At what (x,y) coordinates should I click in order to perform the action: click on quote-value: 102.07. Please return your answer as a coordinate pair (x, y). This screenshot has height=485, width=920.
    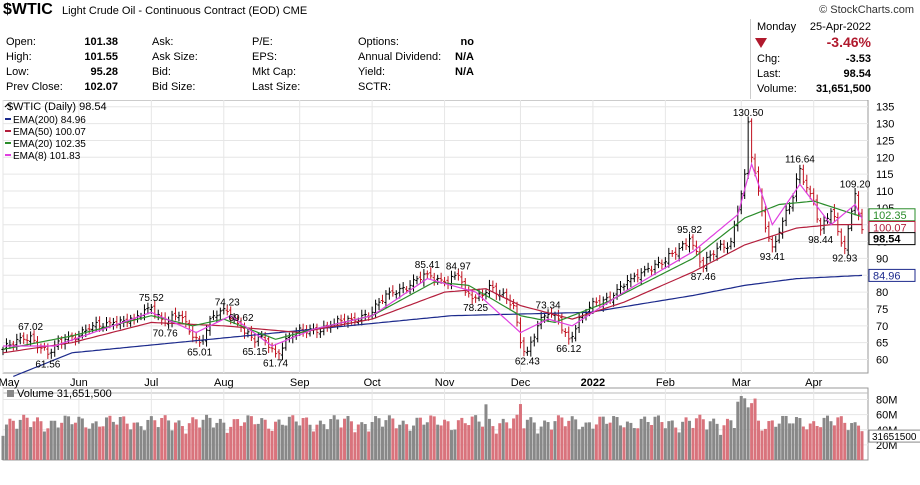
    Looking at the image, I should click on (101, 87).